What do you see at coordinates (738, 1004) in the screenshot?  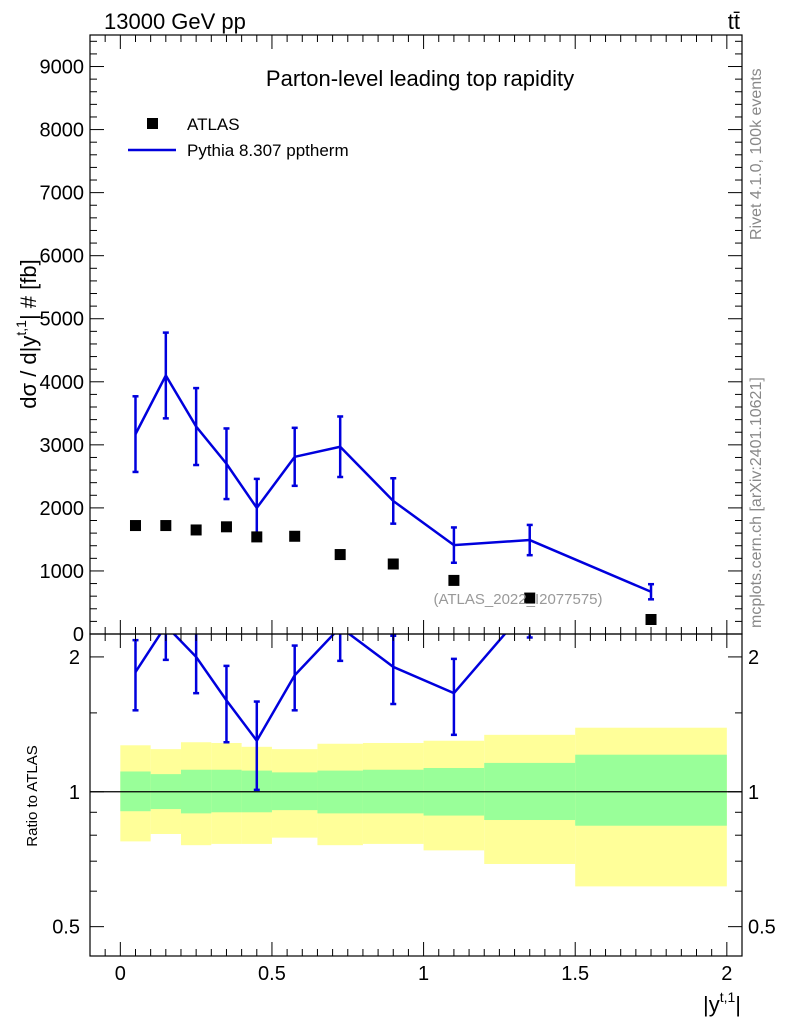 I see `x-axis-title-part2: |` at bounding box center [738, 1004].